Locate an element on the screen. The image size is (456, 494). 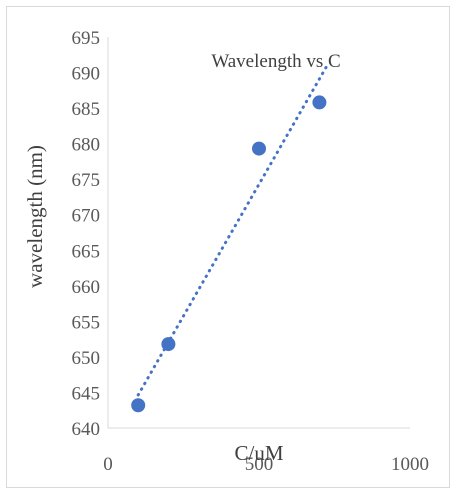
y-tick-label: 640 is located at coordinates (86, 429).